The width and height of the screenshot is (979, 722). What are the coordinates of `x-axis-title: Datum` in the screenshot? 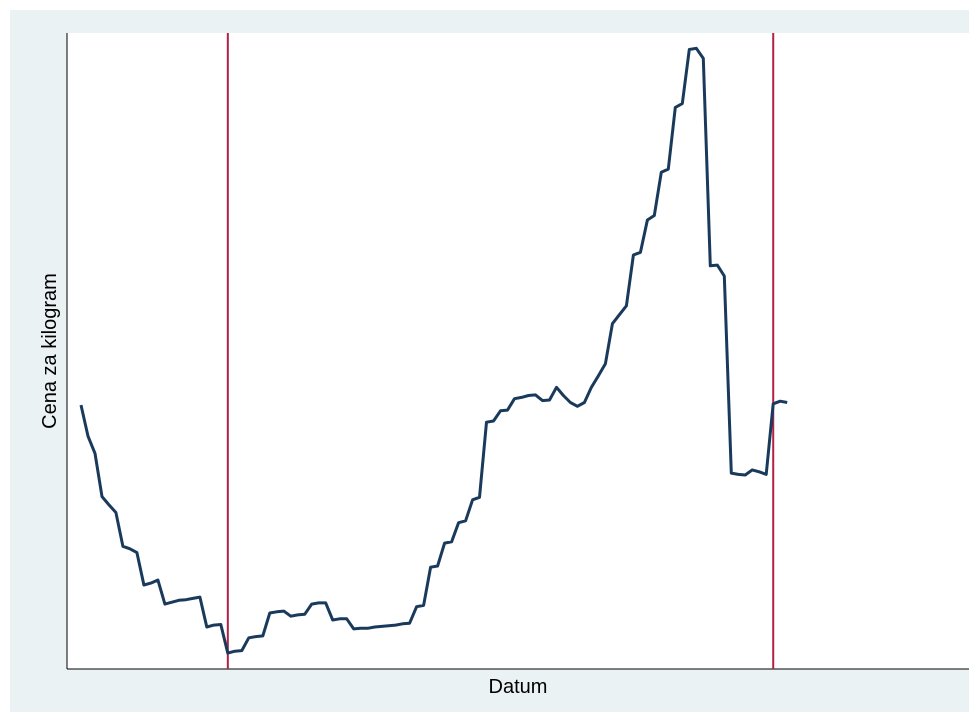 It's located at (518, 687).